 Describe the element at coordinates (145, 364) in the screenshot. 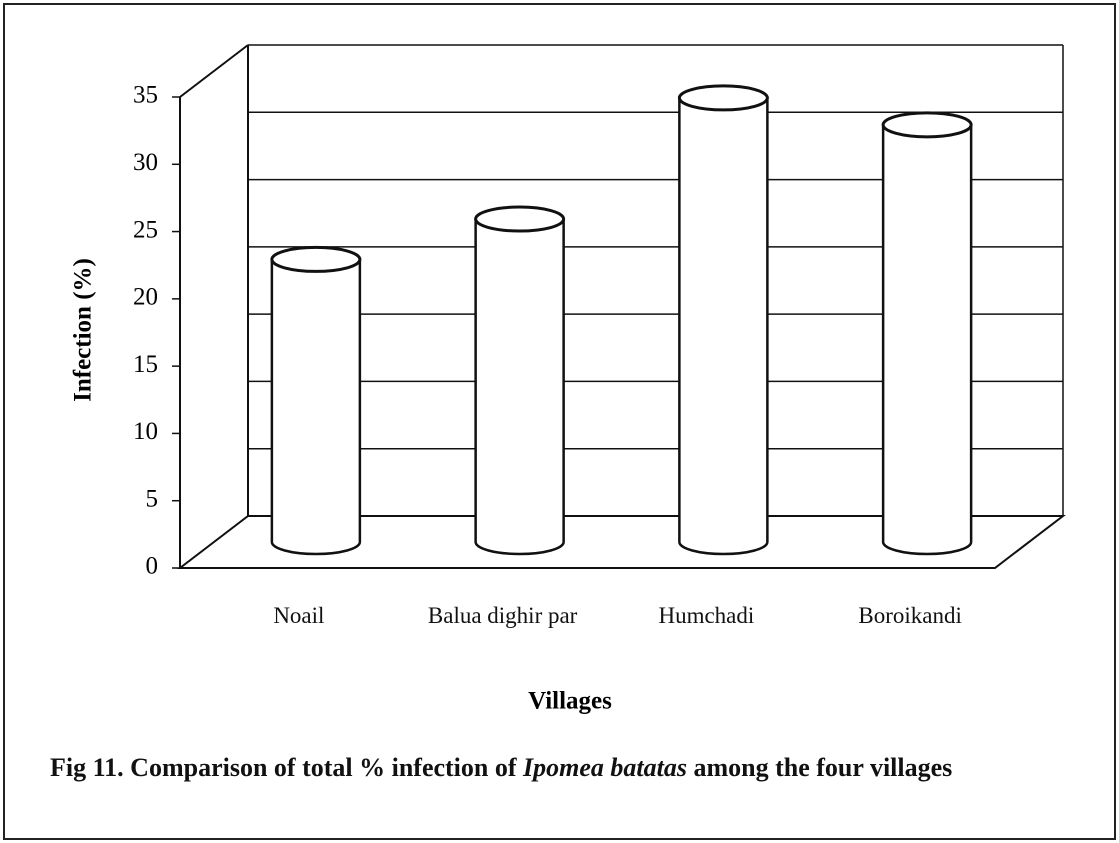

I see `y-tick-label: 15` at that location.